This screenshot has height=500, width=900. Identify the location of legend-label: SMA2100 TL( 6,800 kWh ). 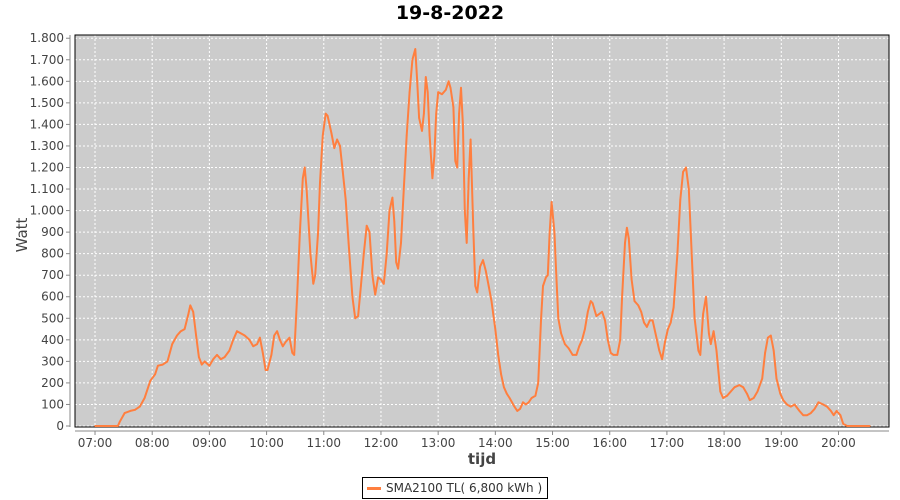
(464, 488).